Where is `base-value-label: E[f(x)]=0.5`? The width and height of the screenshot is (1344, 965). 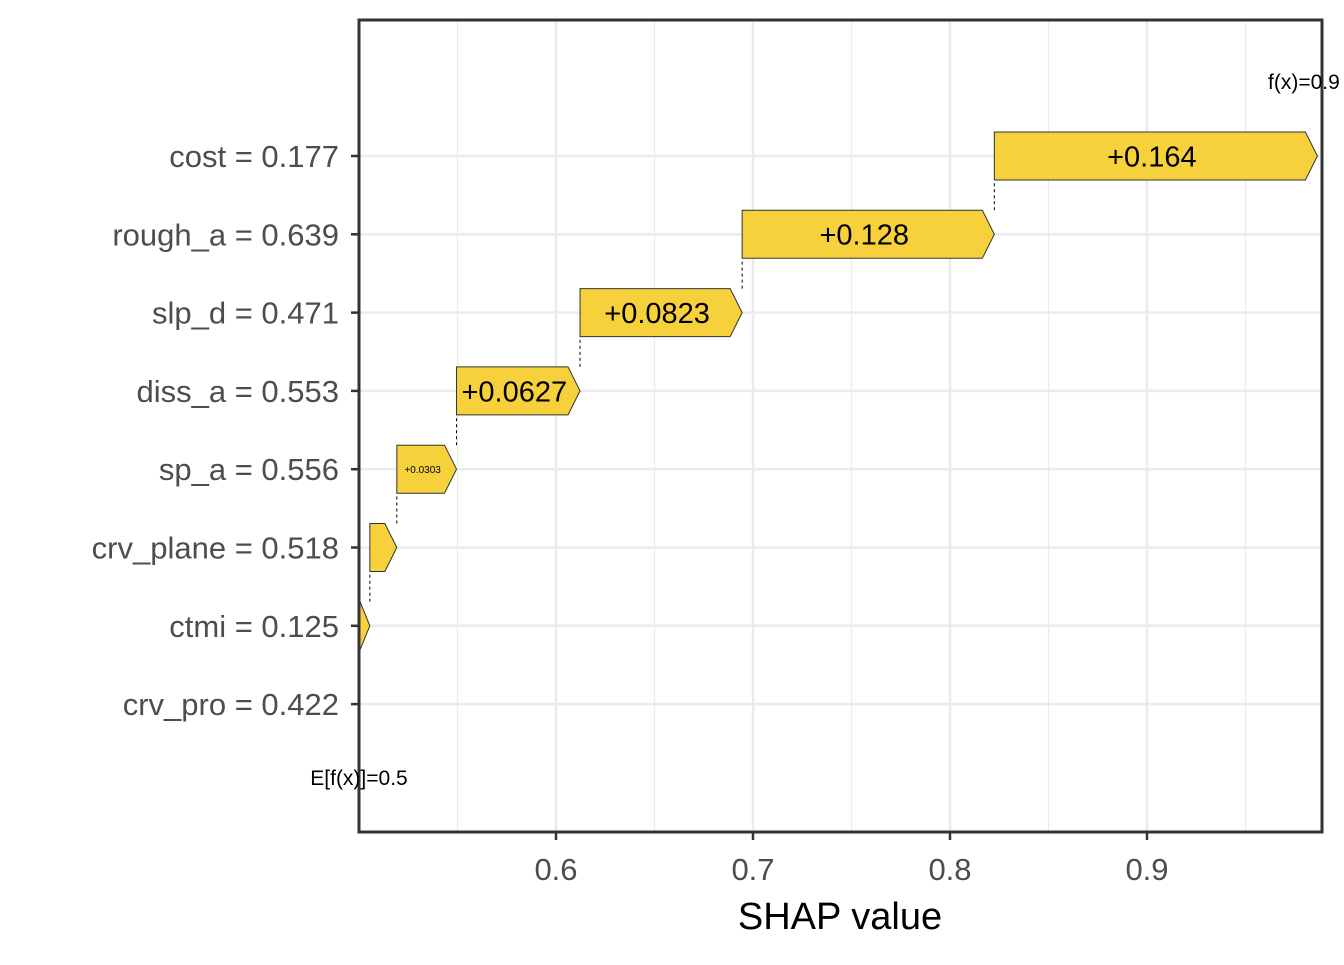 base-value-label: E[f(x)]=0.5 is located at coordinates (358, 778).